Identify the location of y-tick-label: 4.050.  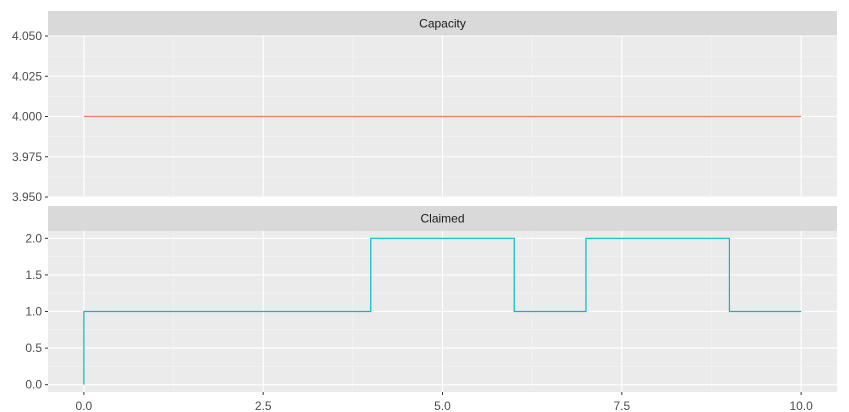
(27, 36).